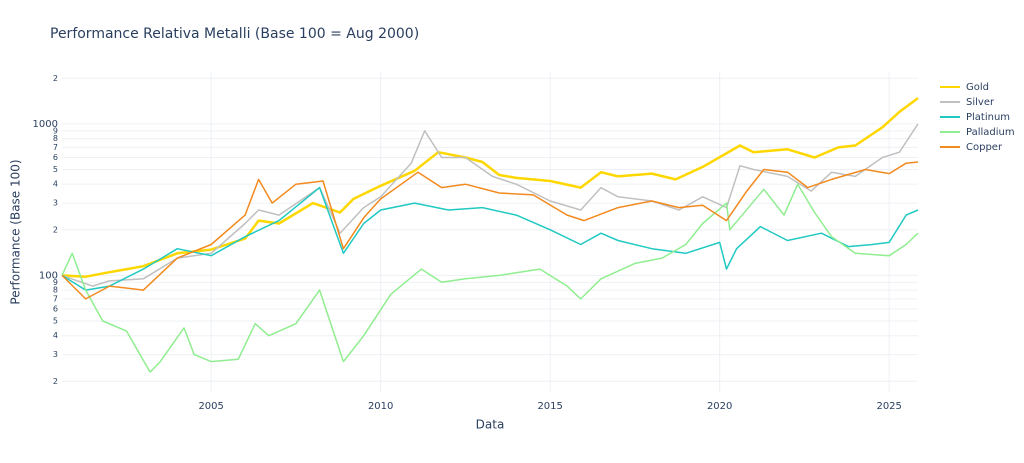 The image size is (1024, 463). I want to click on x-tick-label: 2015, so click(549, 406).